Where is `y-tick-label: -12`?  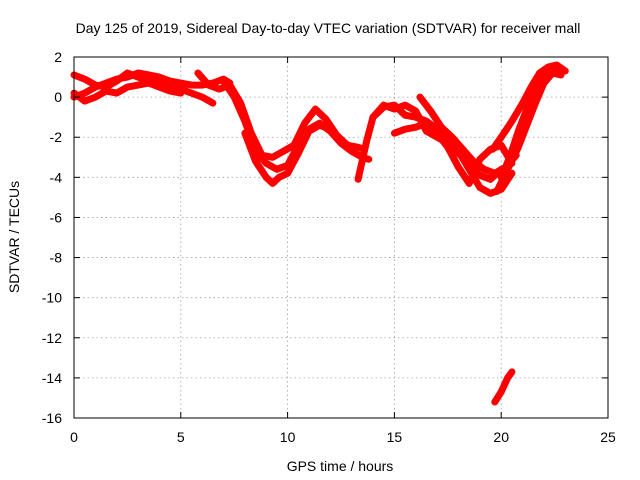 y-tick-label: -12 is located at coordinates (52, 338).